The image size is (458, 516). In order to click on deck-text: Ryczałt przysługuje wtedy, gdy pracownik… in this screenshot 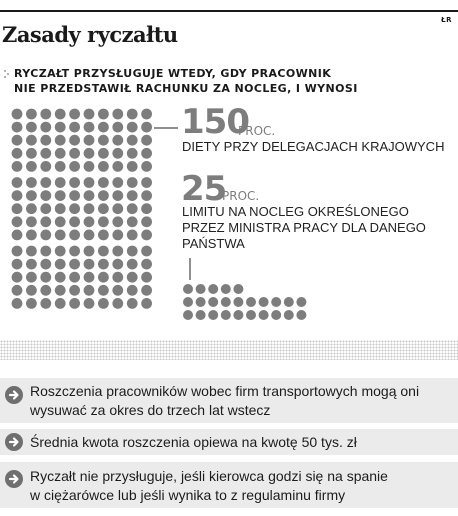, I will do `click(186, 81)`.